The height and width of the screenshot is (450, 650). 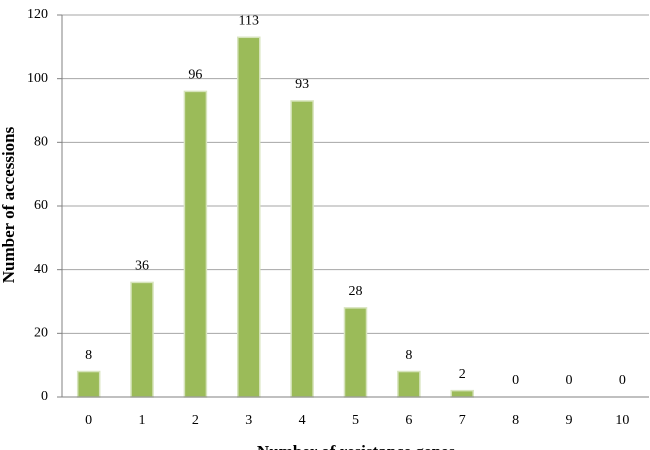 I want to click on x-tick-label: 1, so click(x=142, y=420).